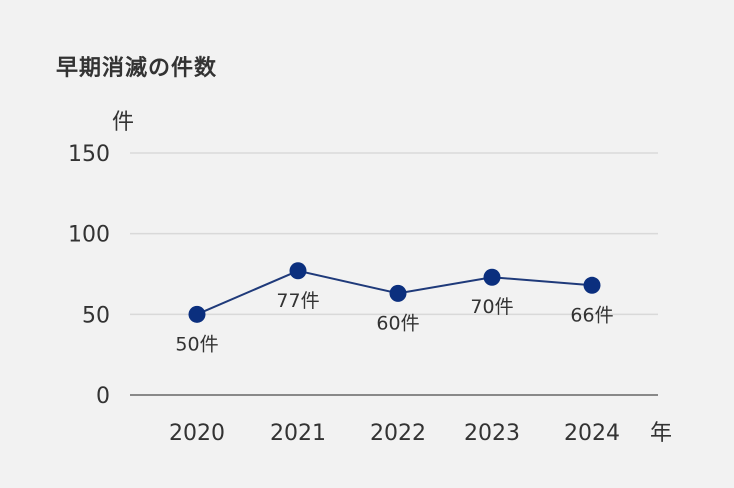 The height and width of the screenshot is (488, 734). I want to click on x-tick-label: 2020, so click(197, 433).